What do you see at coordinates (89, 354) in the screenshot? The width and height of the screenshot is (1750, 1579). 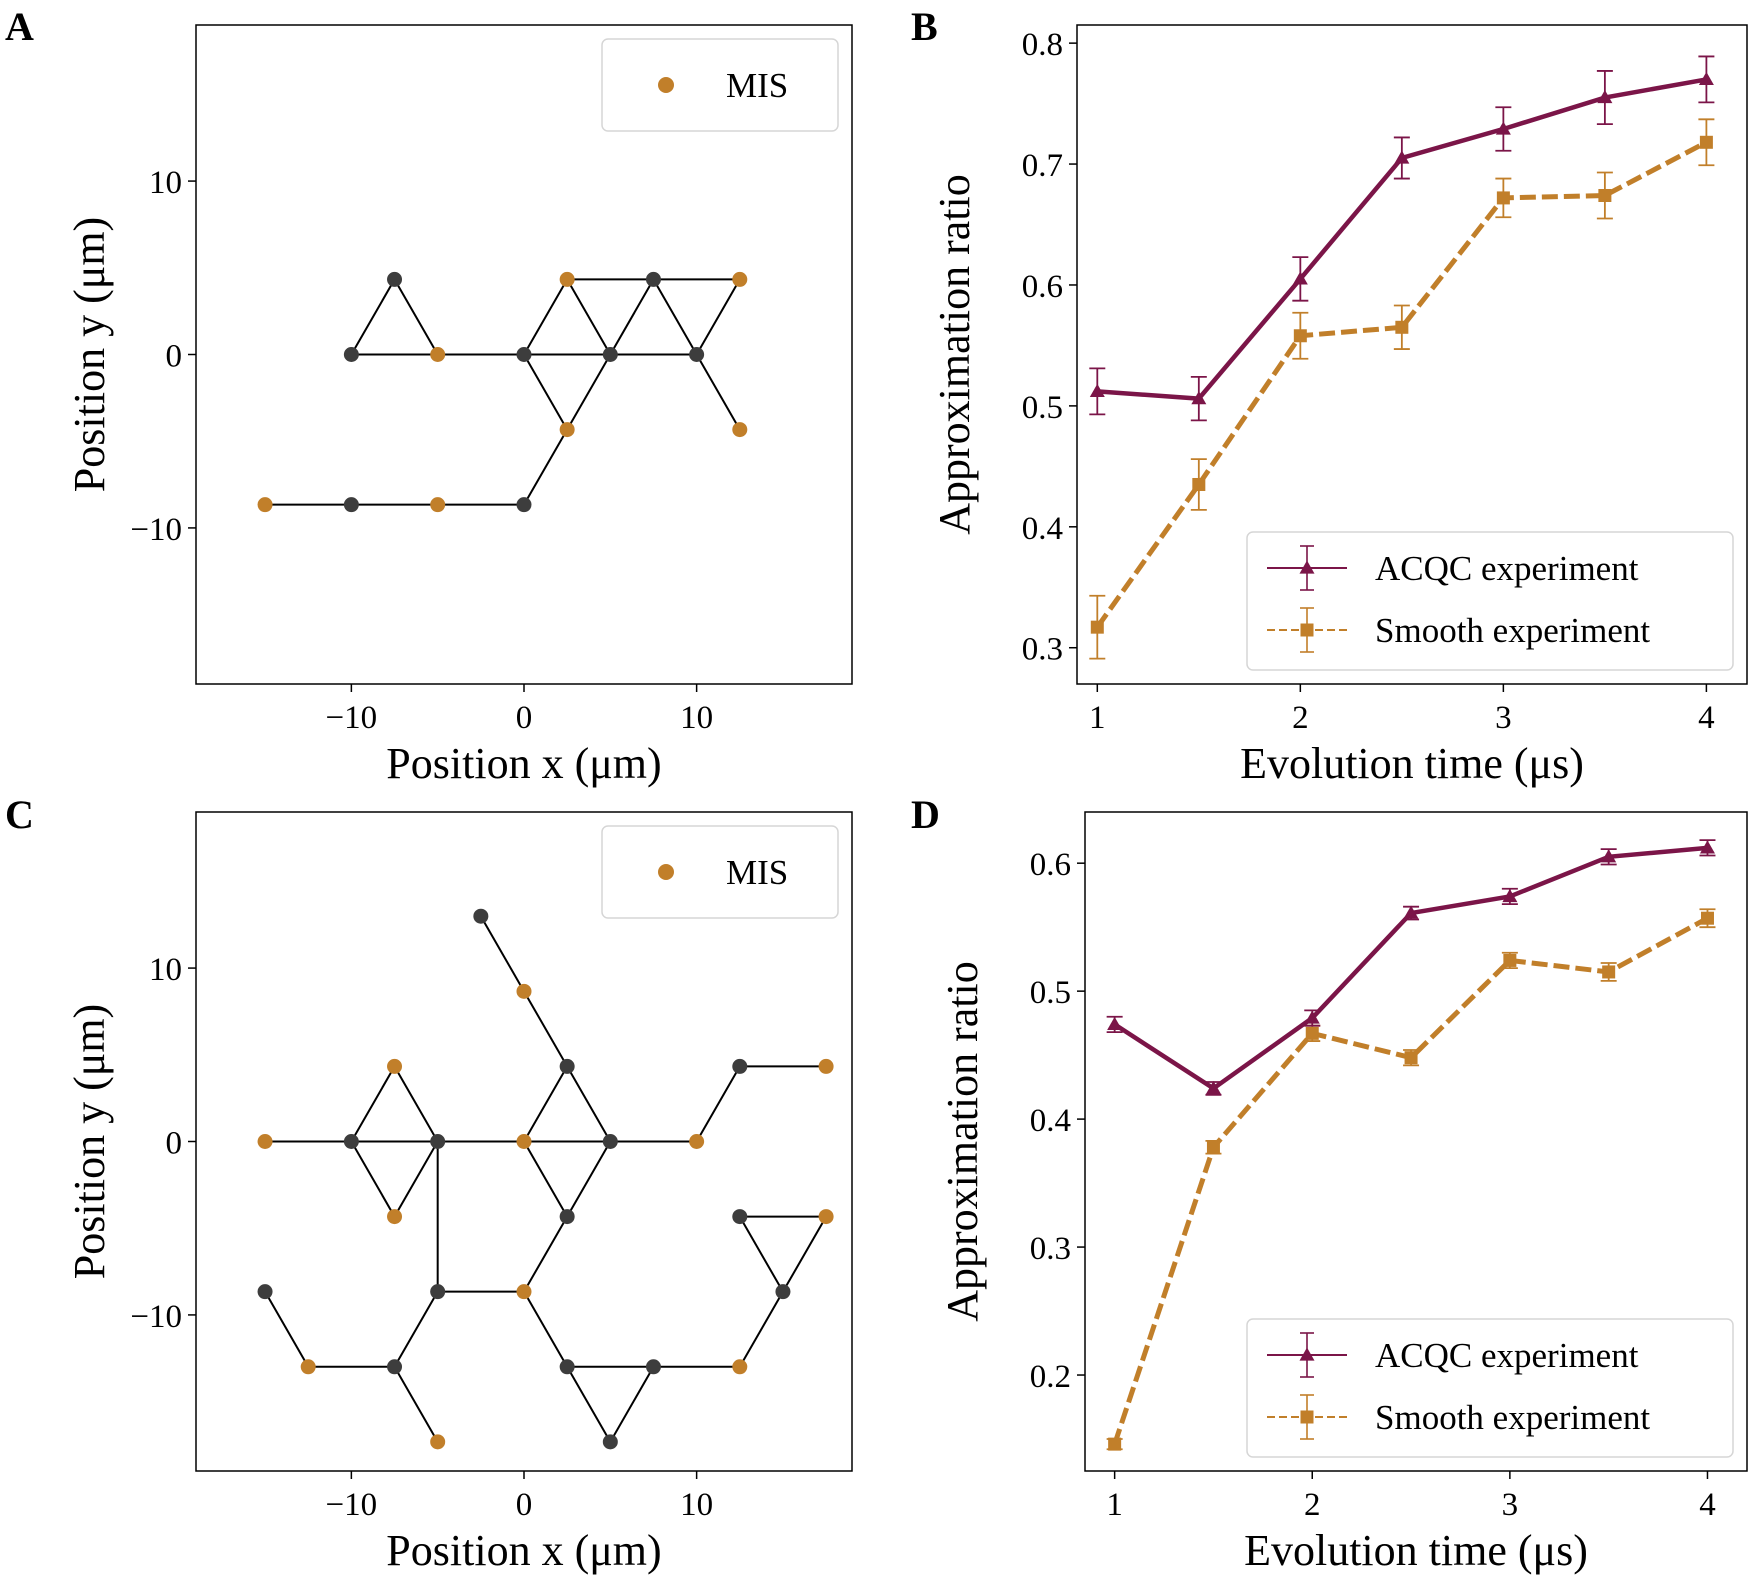 I see `y-axis-label: Position y (μm)` at bounding box center [89, 354].